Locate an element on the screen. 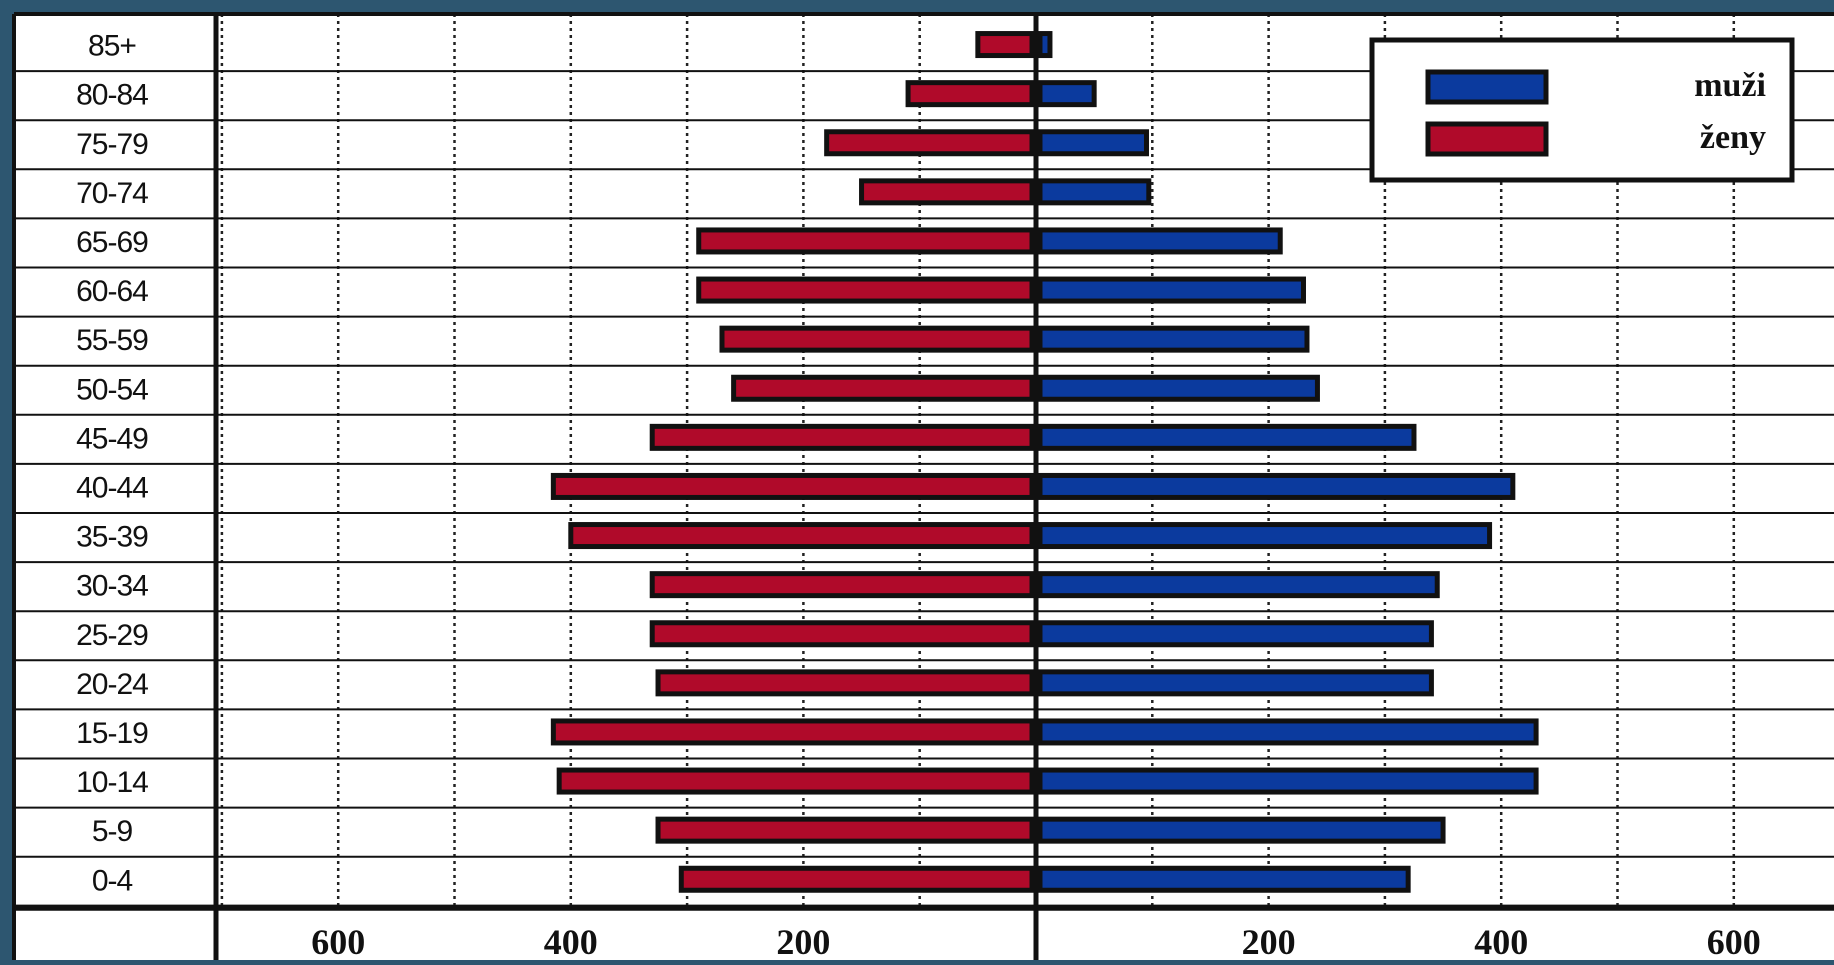 This screenshot has width=1834, height=965. age-label-30-34: 30-34 is located at coordinates (112, 586).